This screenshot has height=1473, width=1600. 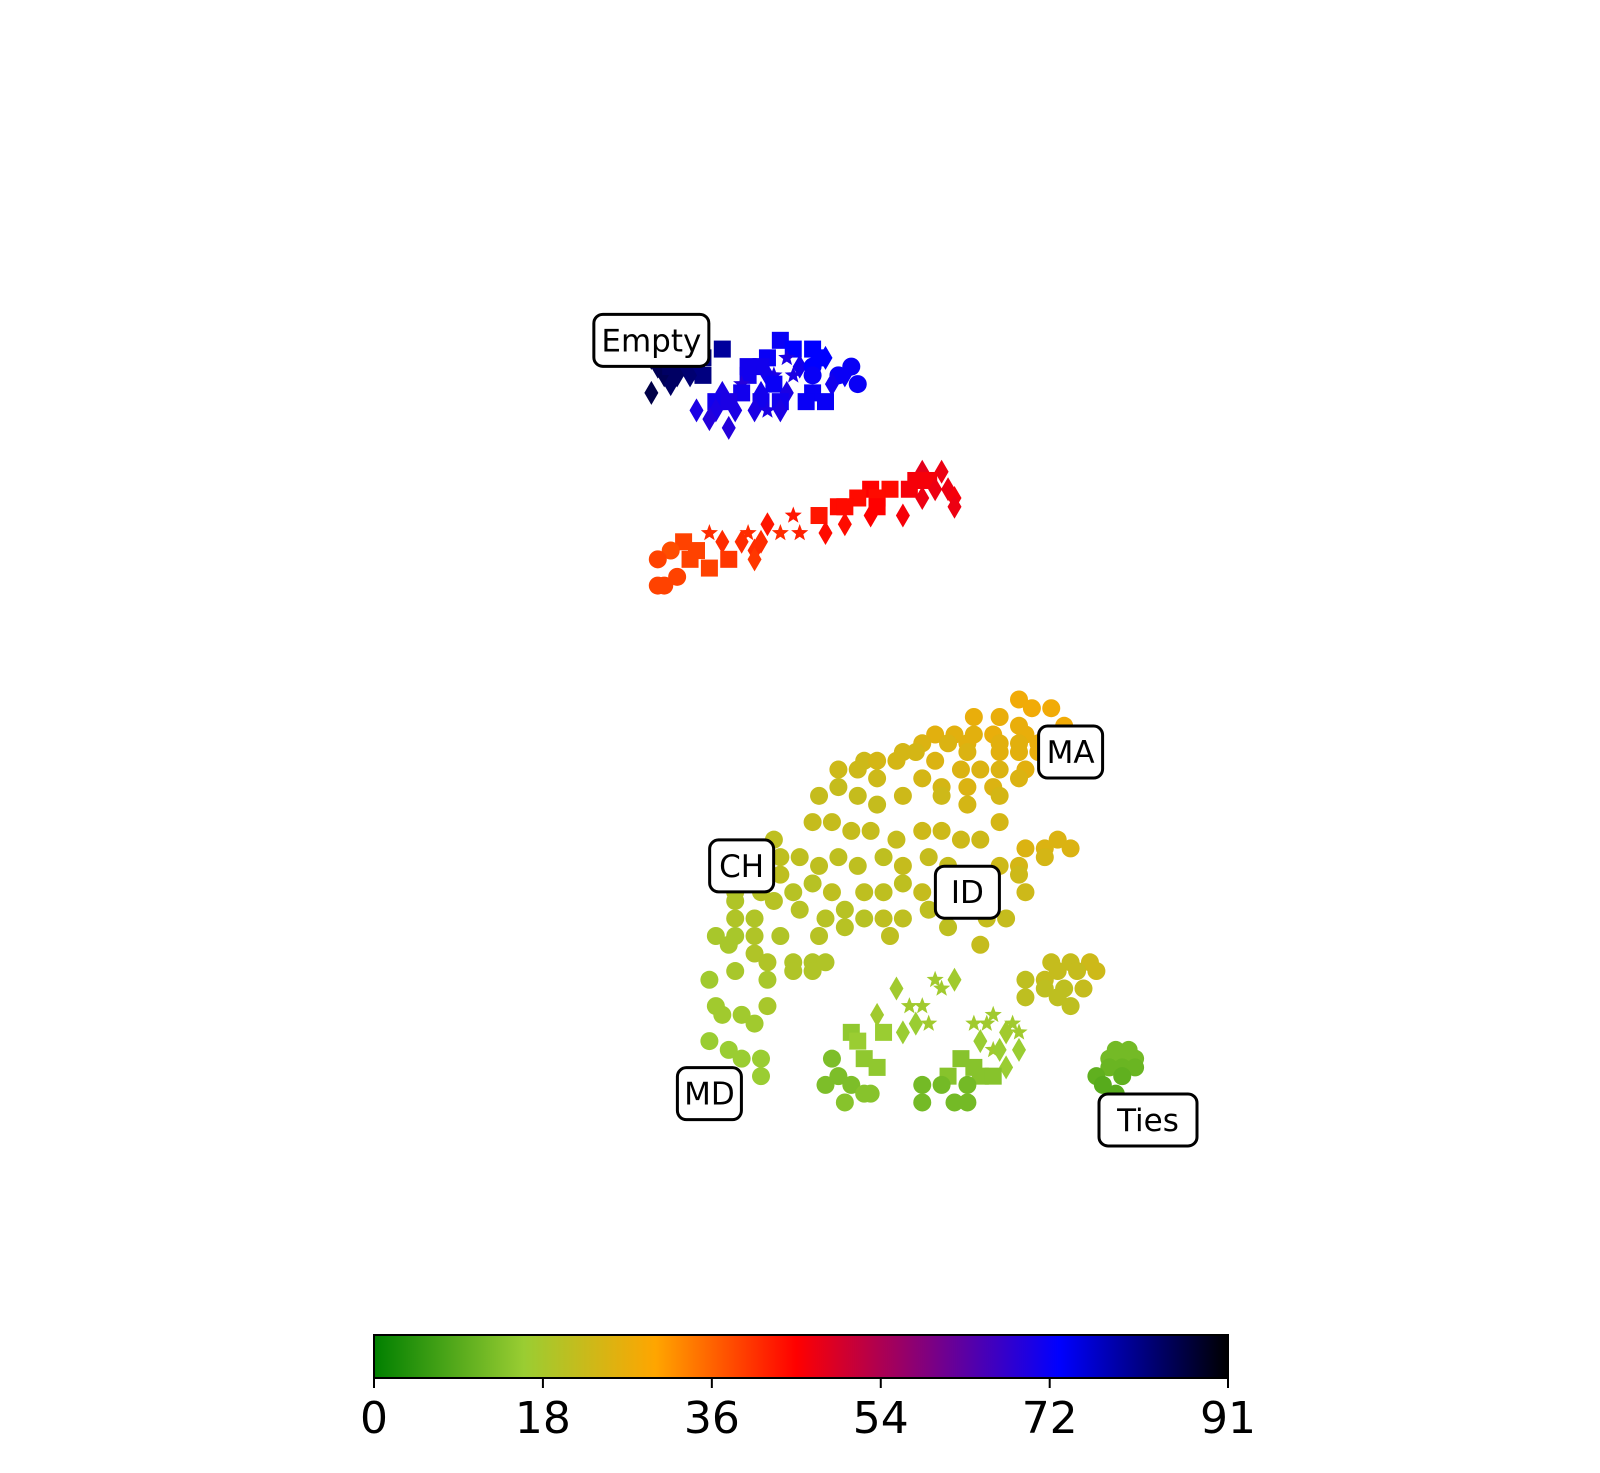 I want to click on cluster-label: ID, so click(x=967, y=892).